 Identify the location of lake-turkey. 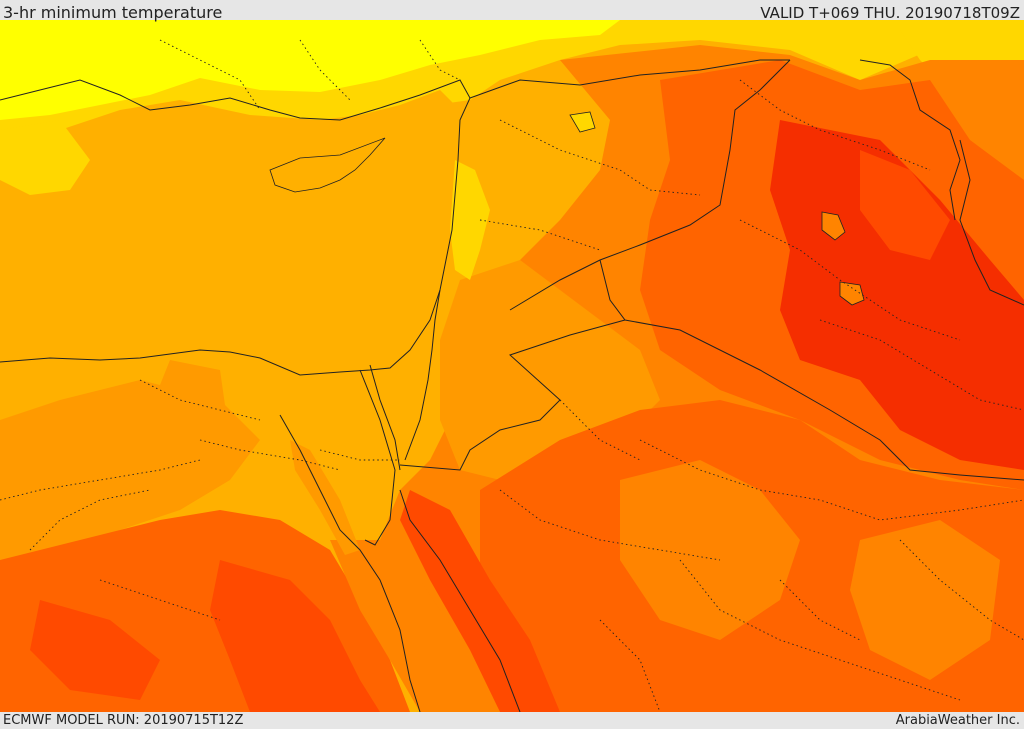
(582, 122).